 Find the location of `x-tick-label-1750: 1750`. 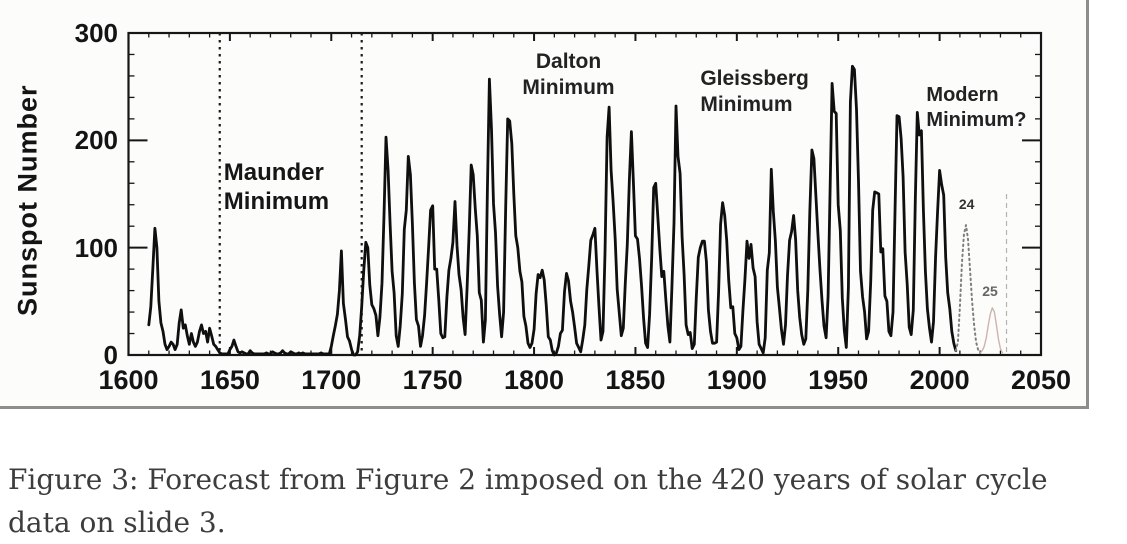

x-tick-label-1750: 1750 is located at coordinates (432, 380).